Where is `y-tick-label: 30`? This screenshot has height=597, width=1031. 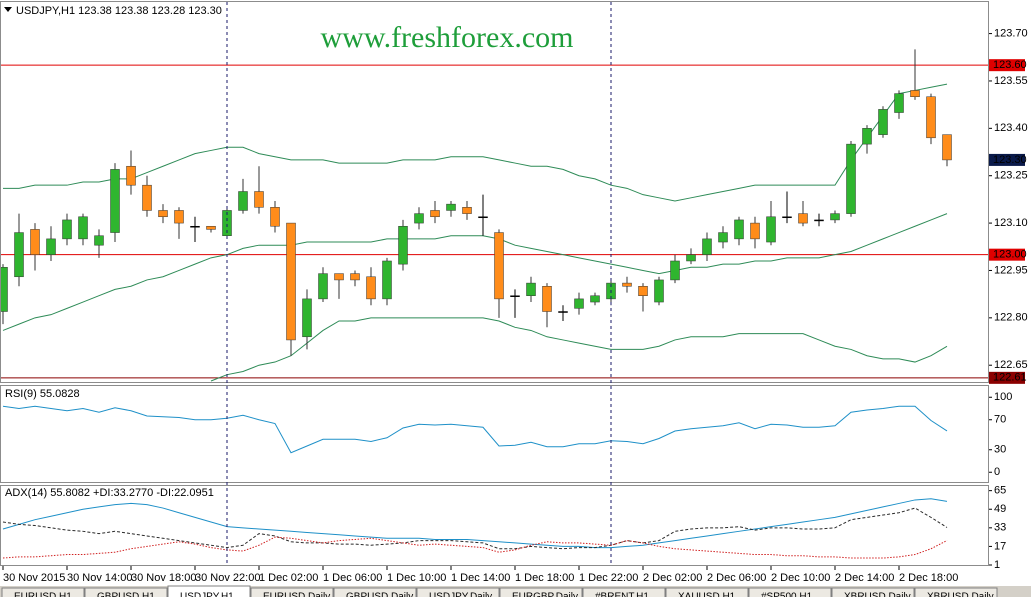
y-tick-label: 30 is located at coordinates (1000, 450).